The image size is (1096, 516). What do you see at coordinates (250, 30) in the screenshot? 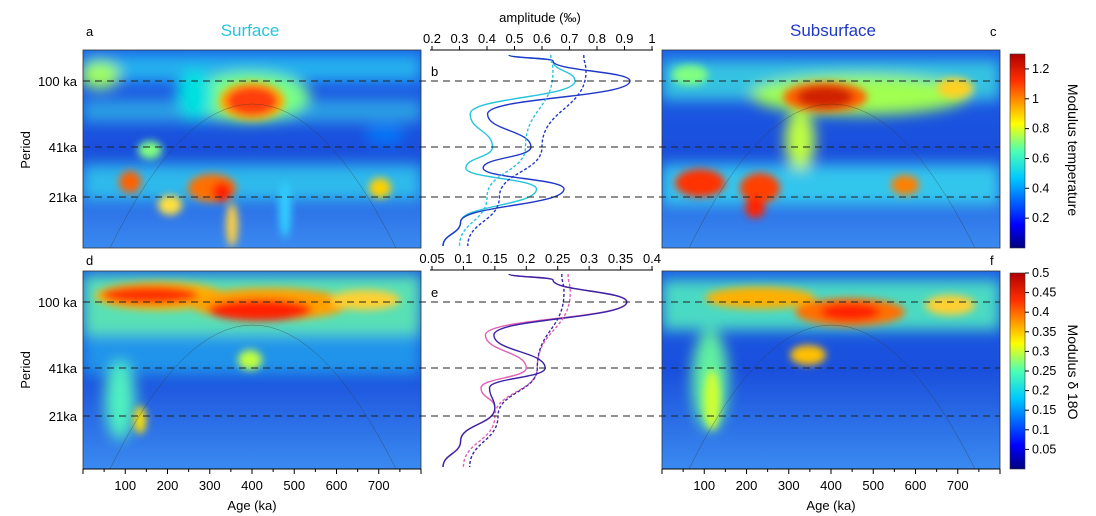
I see `title-surface: Surface` at bounding box center [250, 30].